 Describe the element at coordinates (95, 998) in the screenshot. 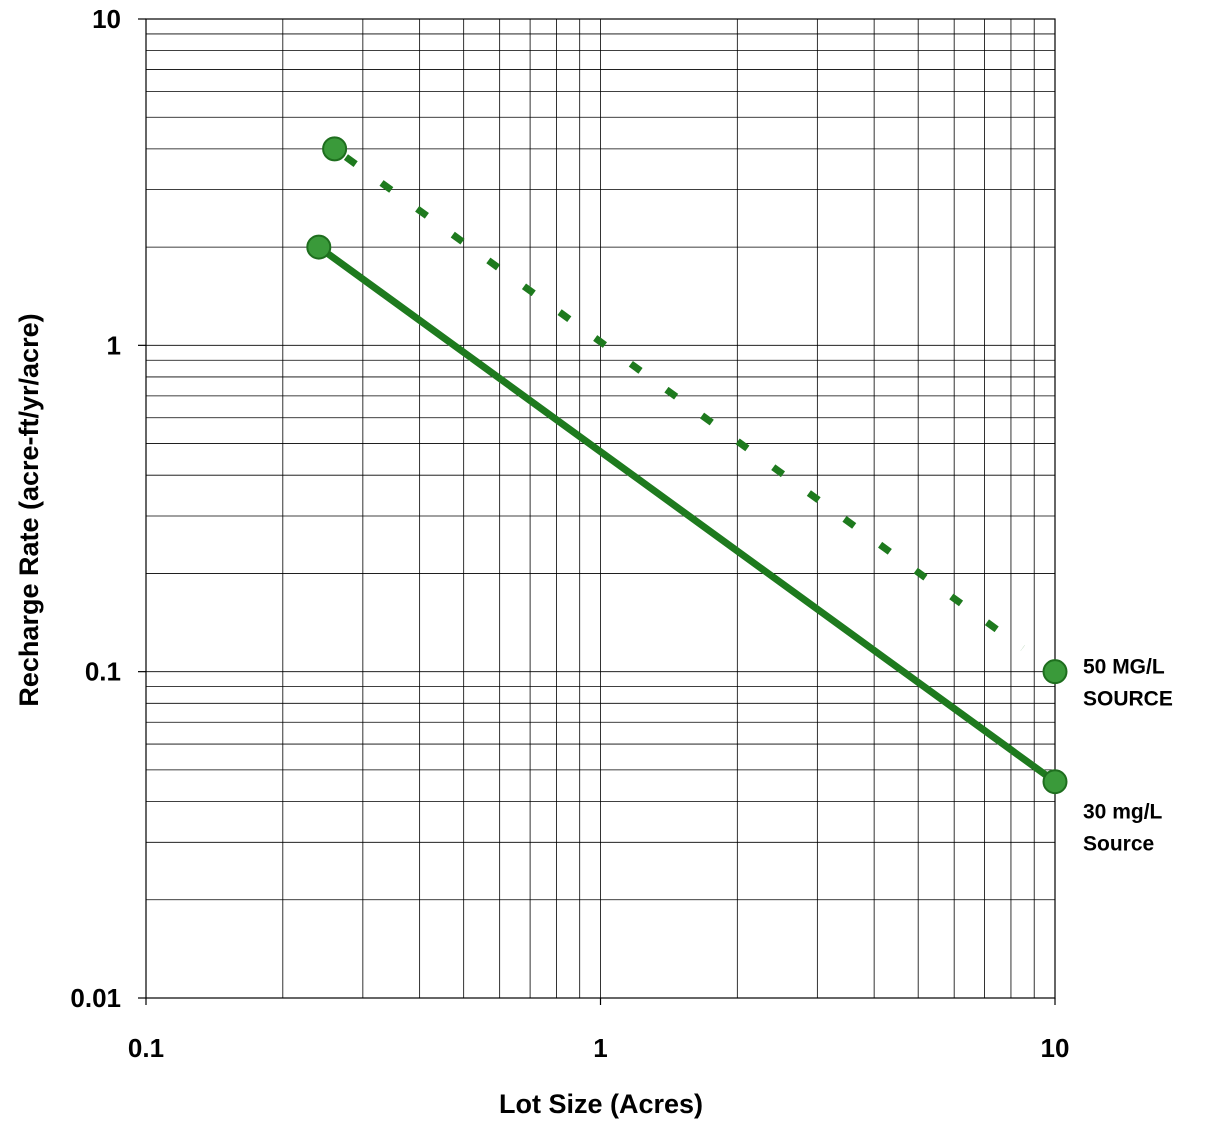

I see `y-tick-label: 0.01` at that location.